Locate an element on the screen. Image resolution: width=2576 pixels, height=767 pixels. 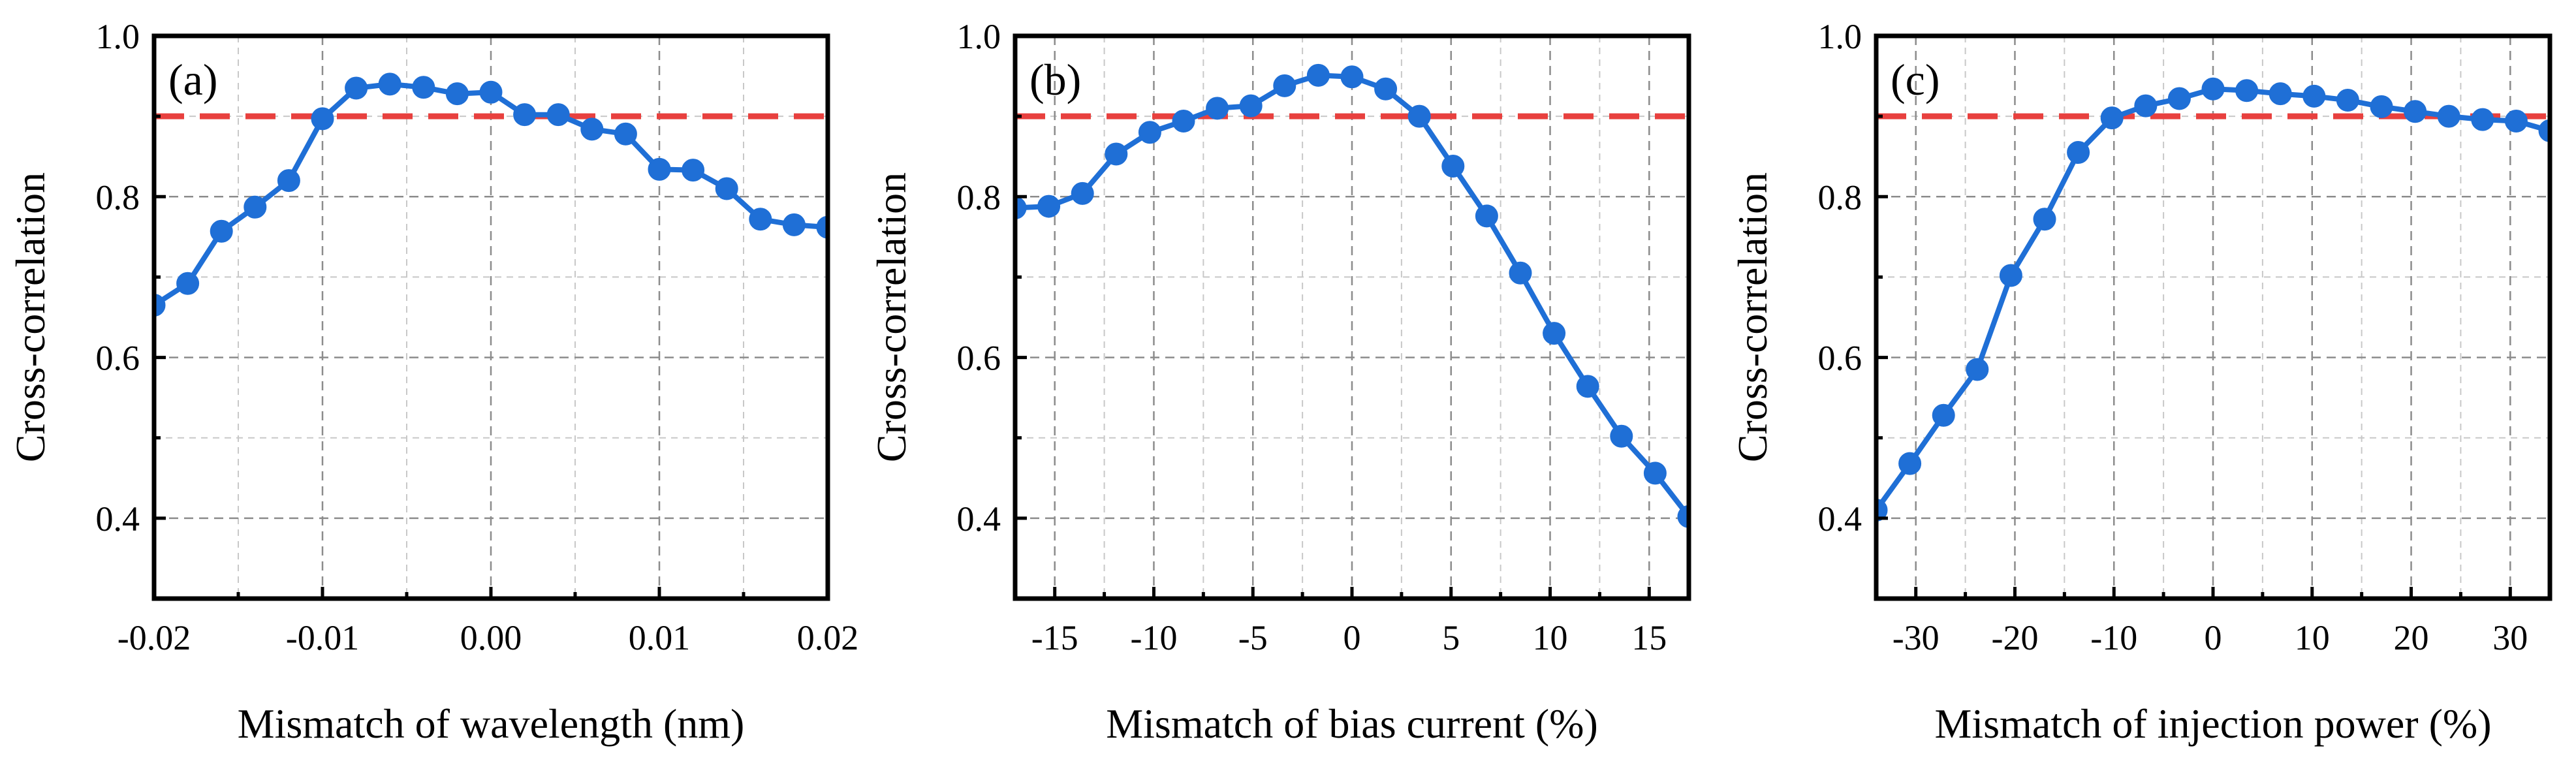
x-tick-label: -5 is located at coordinates (1253, 637).